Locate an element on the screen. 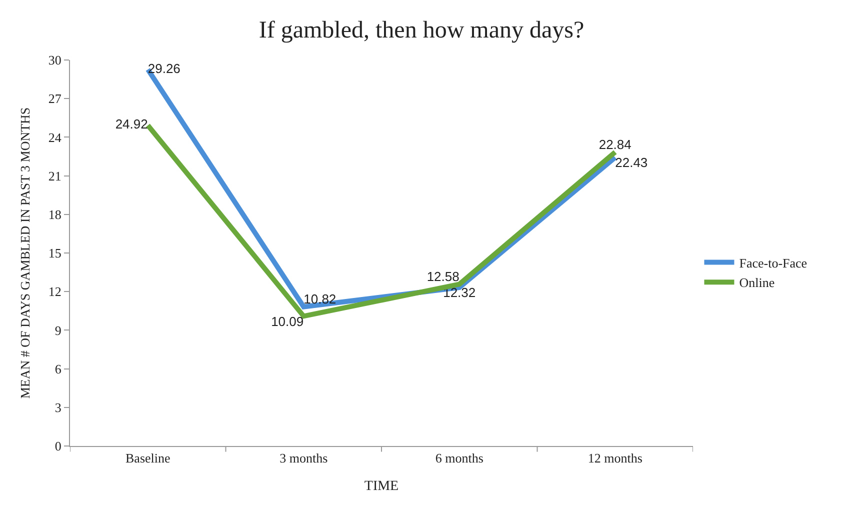 The height and width of the screenshot is (516, 843). y-axis-title: MEAN # OF DAYS GAMBLED IN PAST 3 MONTHS is located at coordinates (24, 253).